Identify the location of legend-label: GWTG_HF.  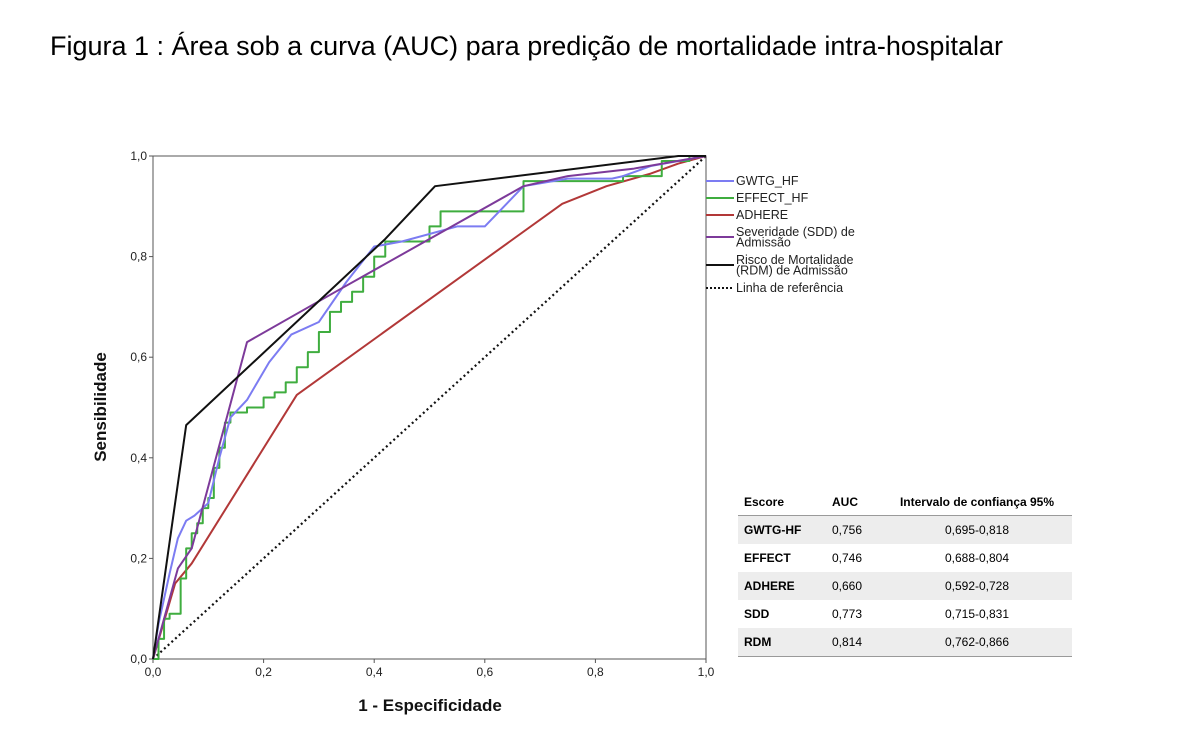
(767, 181).